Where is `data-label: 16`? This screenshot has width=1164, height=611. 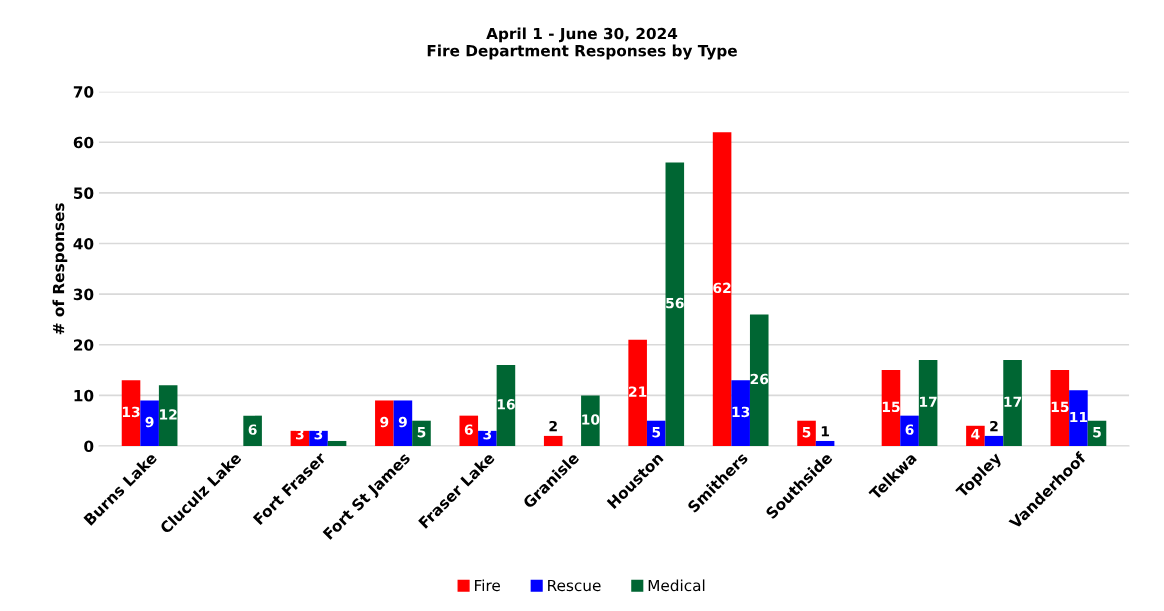
data-label: 16 is located at coordinates (506, 404).